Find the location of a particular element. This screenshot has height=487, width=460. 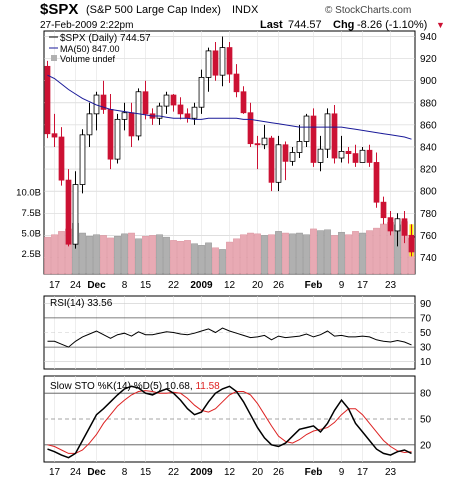

last-label: Last is located at coordinates (271, 25).